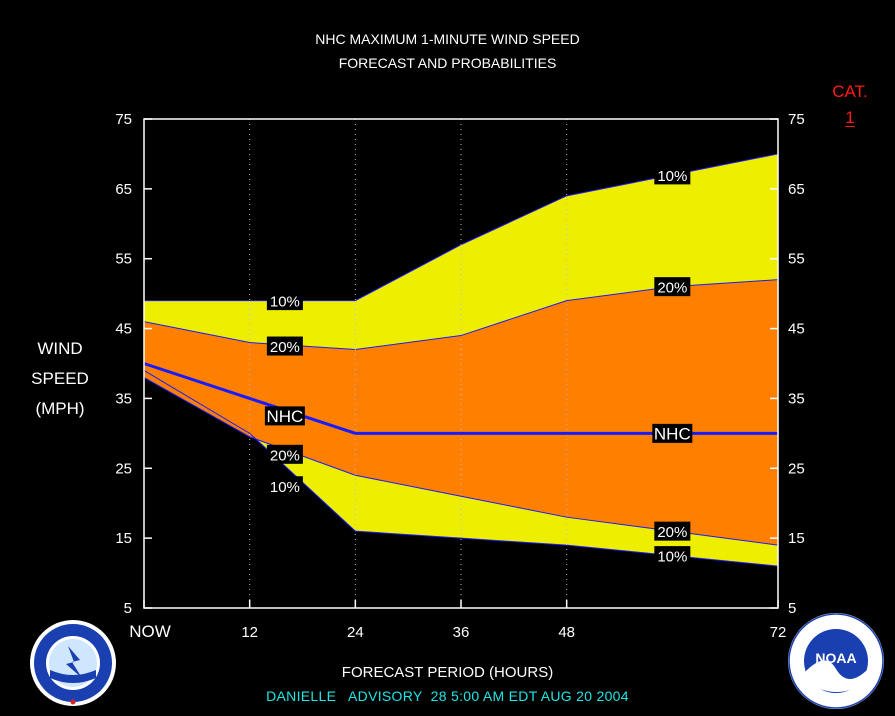 The width and height of the screenshot is (895, 716). What do you see at coordinates (461, 632) in the screenshot?
I see `x-tick-label-36: 36` at bounding box center [461, 632].